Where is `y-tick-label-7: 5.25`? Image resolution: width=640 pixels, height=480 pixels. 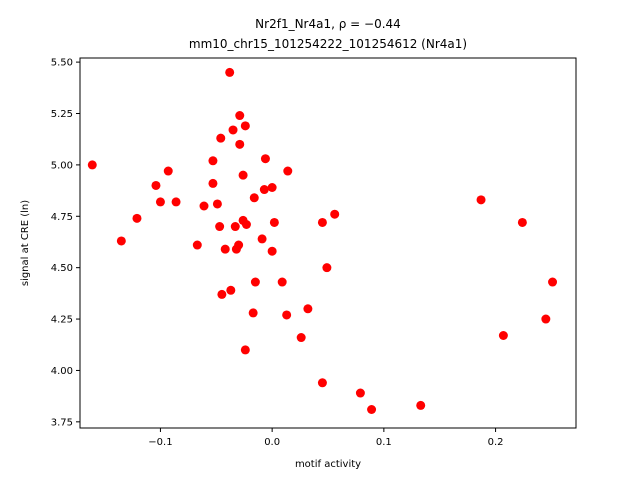
y-tick-label-7: 5.25 is located at coordinates (62, 114).